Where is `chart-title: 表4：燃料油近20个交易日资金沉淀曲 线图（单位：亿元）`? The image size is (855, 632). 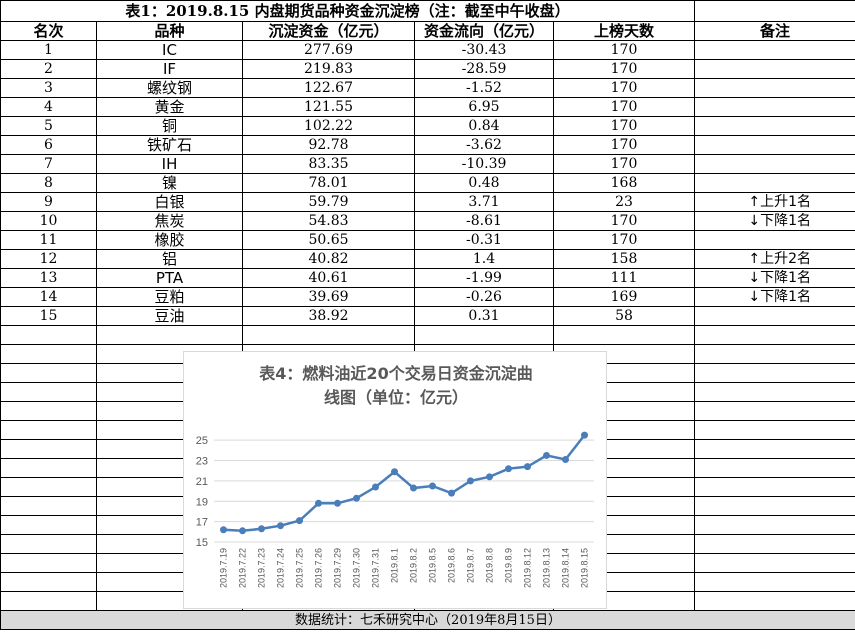
chart-title: 表4：燃料油近20个交易日资金沉淀曲 线图（单位：亿元） is located at coordinates (396, 386).